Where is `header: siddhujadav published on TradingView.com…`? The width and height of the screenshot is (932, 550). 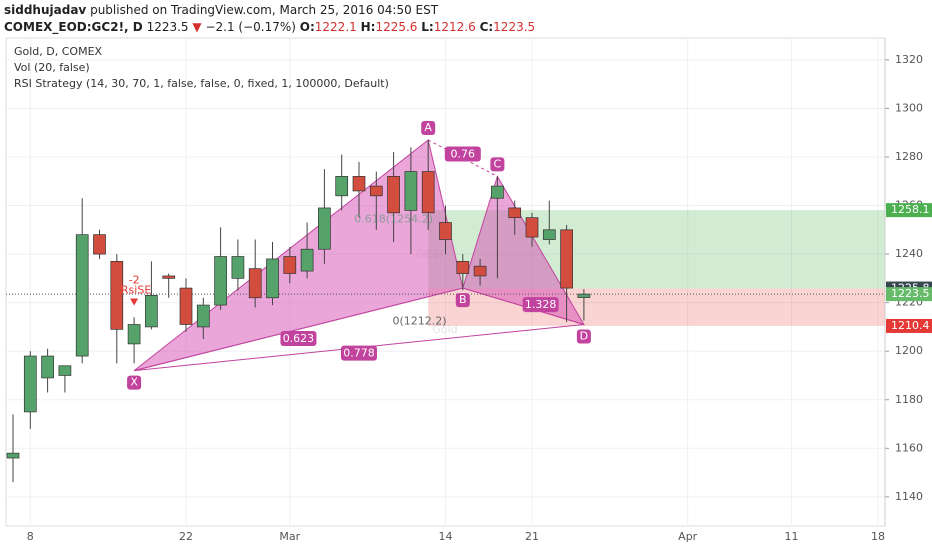
header: siddhujadav published on TradingView.com… is located at coordinates (269, 19).